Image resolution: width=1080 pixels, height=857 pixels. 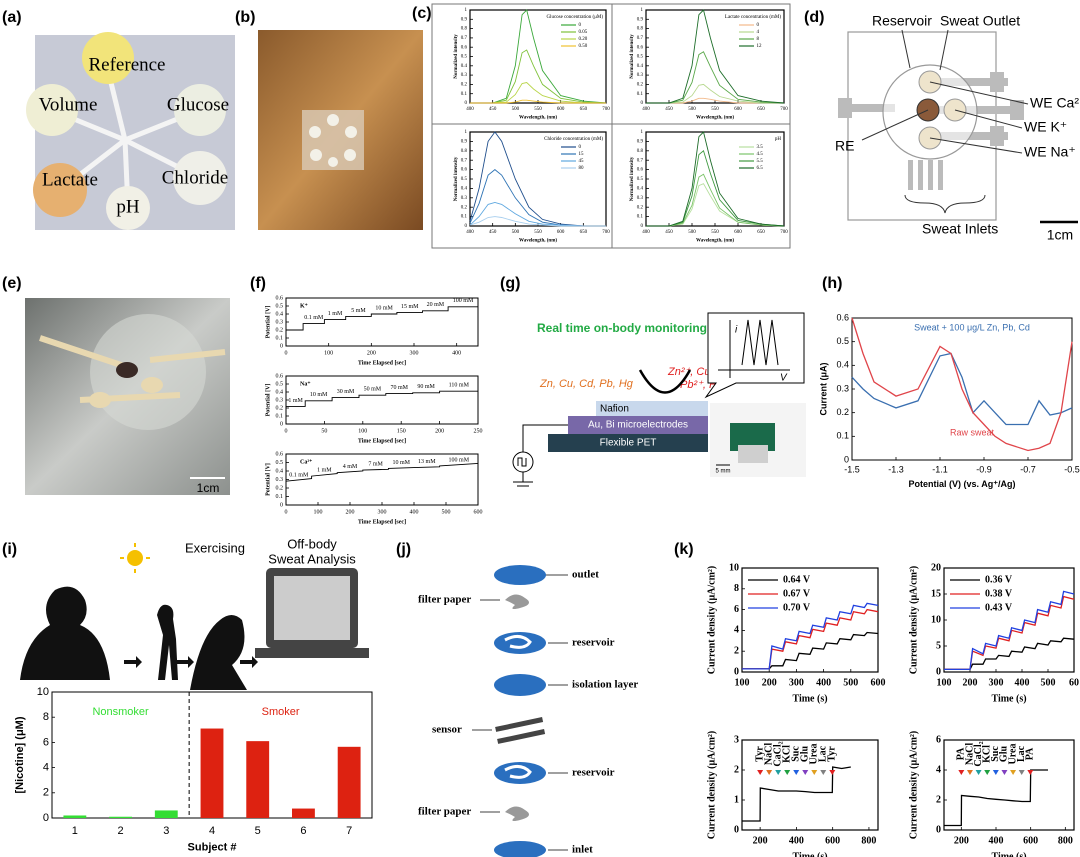 I want to click on x-tick-label: 450, so click(x=493, y=109).